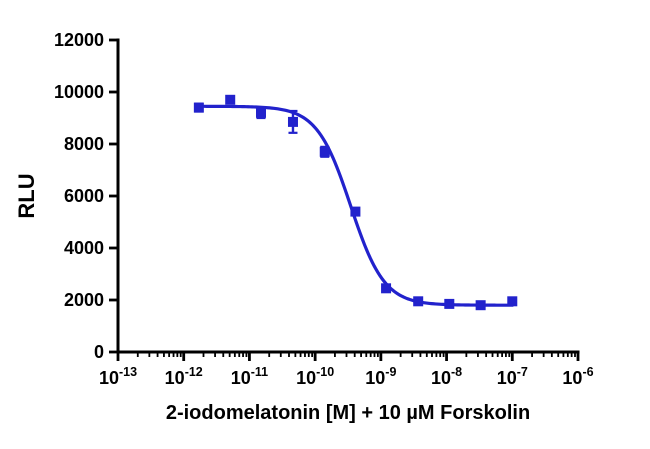 This screenshot has width=650, height=449. Describe the element at coordinates (512, 376) in the screenshot. I see `x-tick-label: 10⁻⁷` at that location.